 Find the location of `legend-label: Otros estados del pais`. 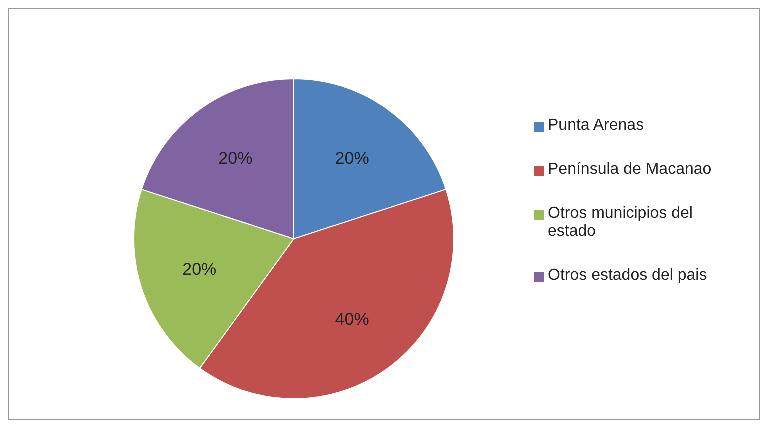

legend-label: Otros estados del pais is located at coordinates (628, 276).